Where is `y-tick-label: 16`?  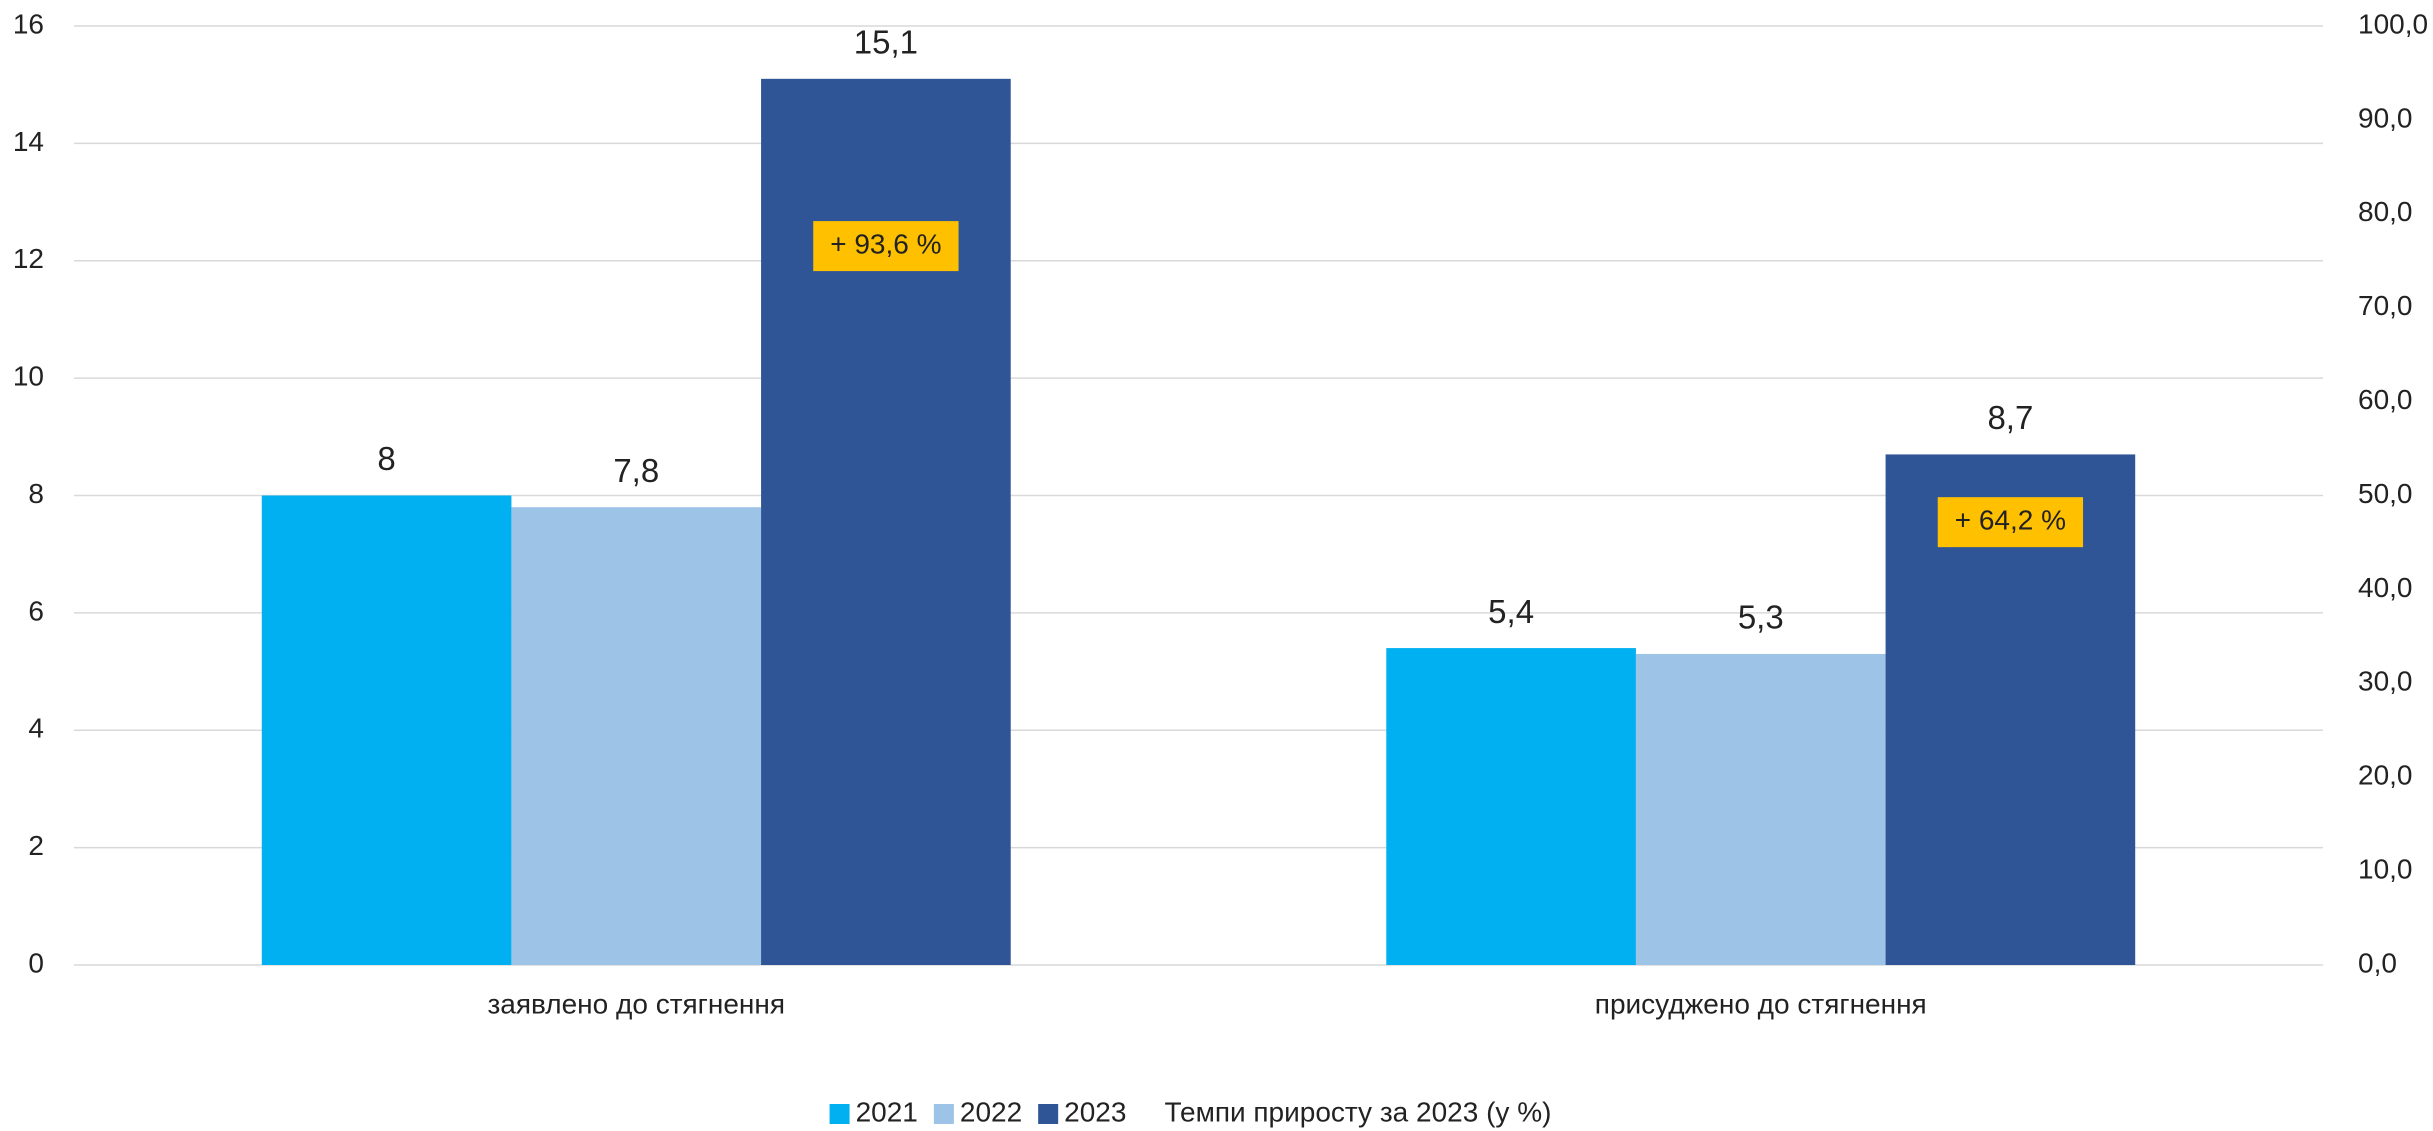
y-tick-label: 16 is located at coordinates (28, 23).